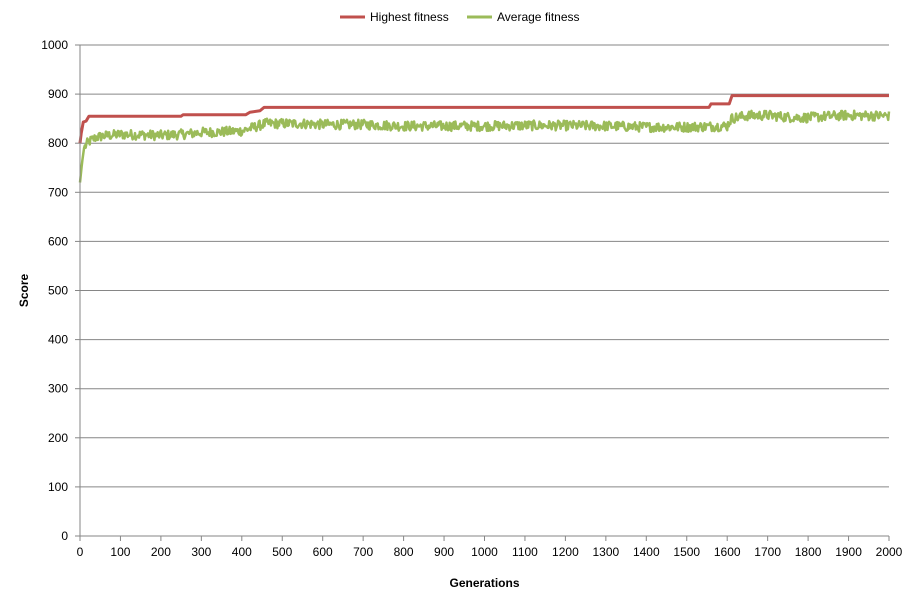 This screenshot has height=611, width=915. Describe the element at coordinates (58, 291) in the screenshot. I see `y-tick-label: 500` at that location.